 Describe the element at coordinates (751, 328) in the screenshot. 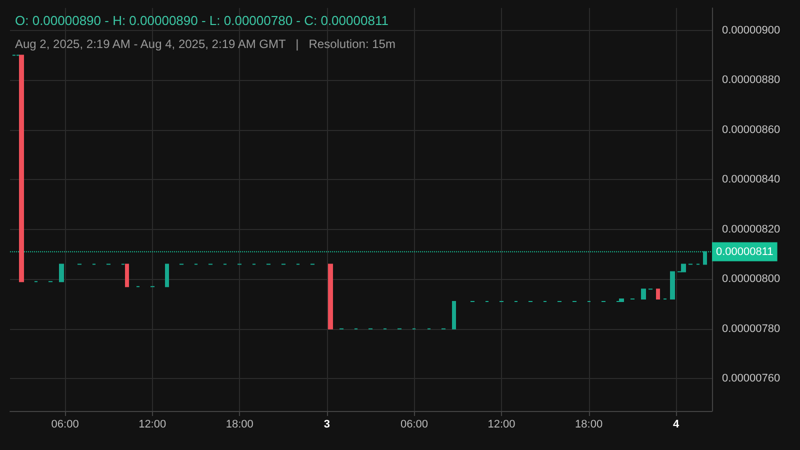

I see `y-tick-label: 0.00000780` at that location.